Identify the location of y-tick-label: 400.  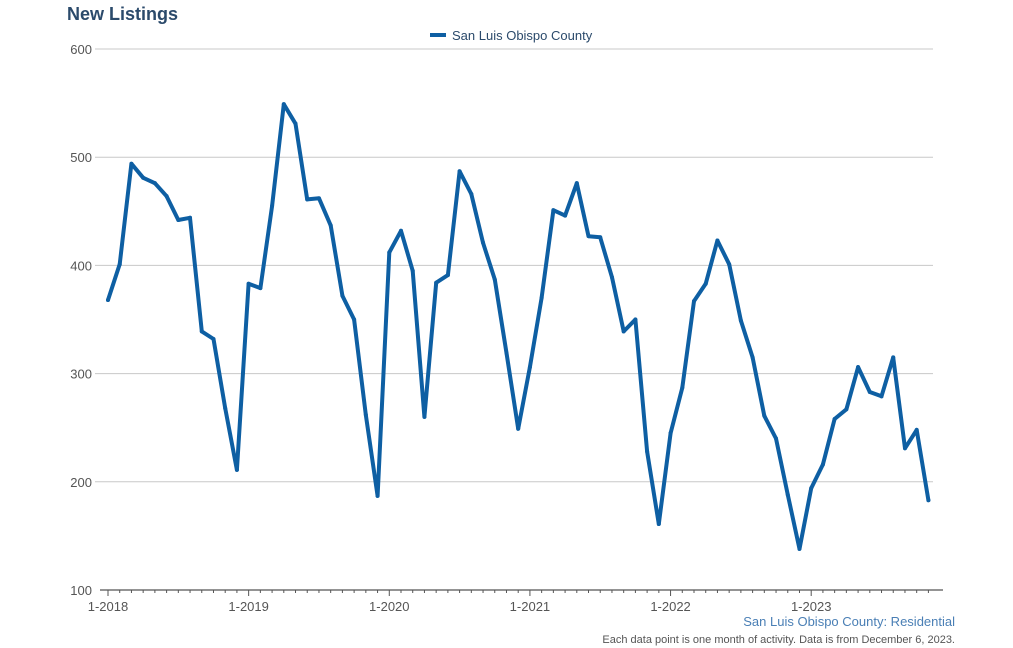
(81, 265).